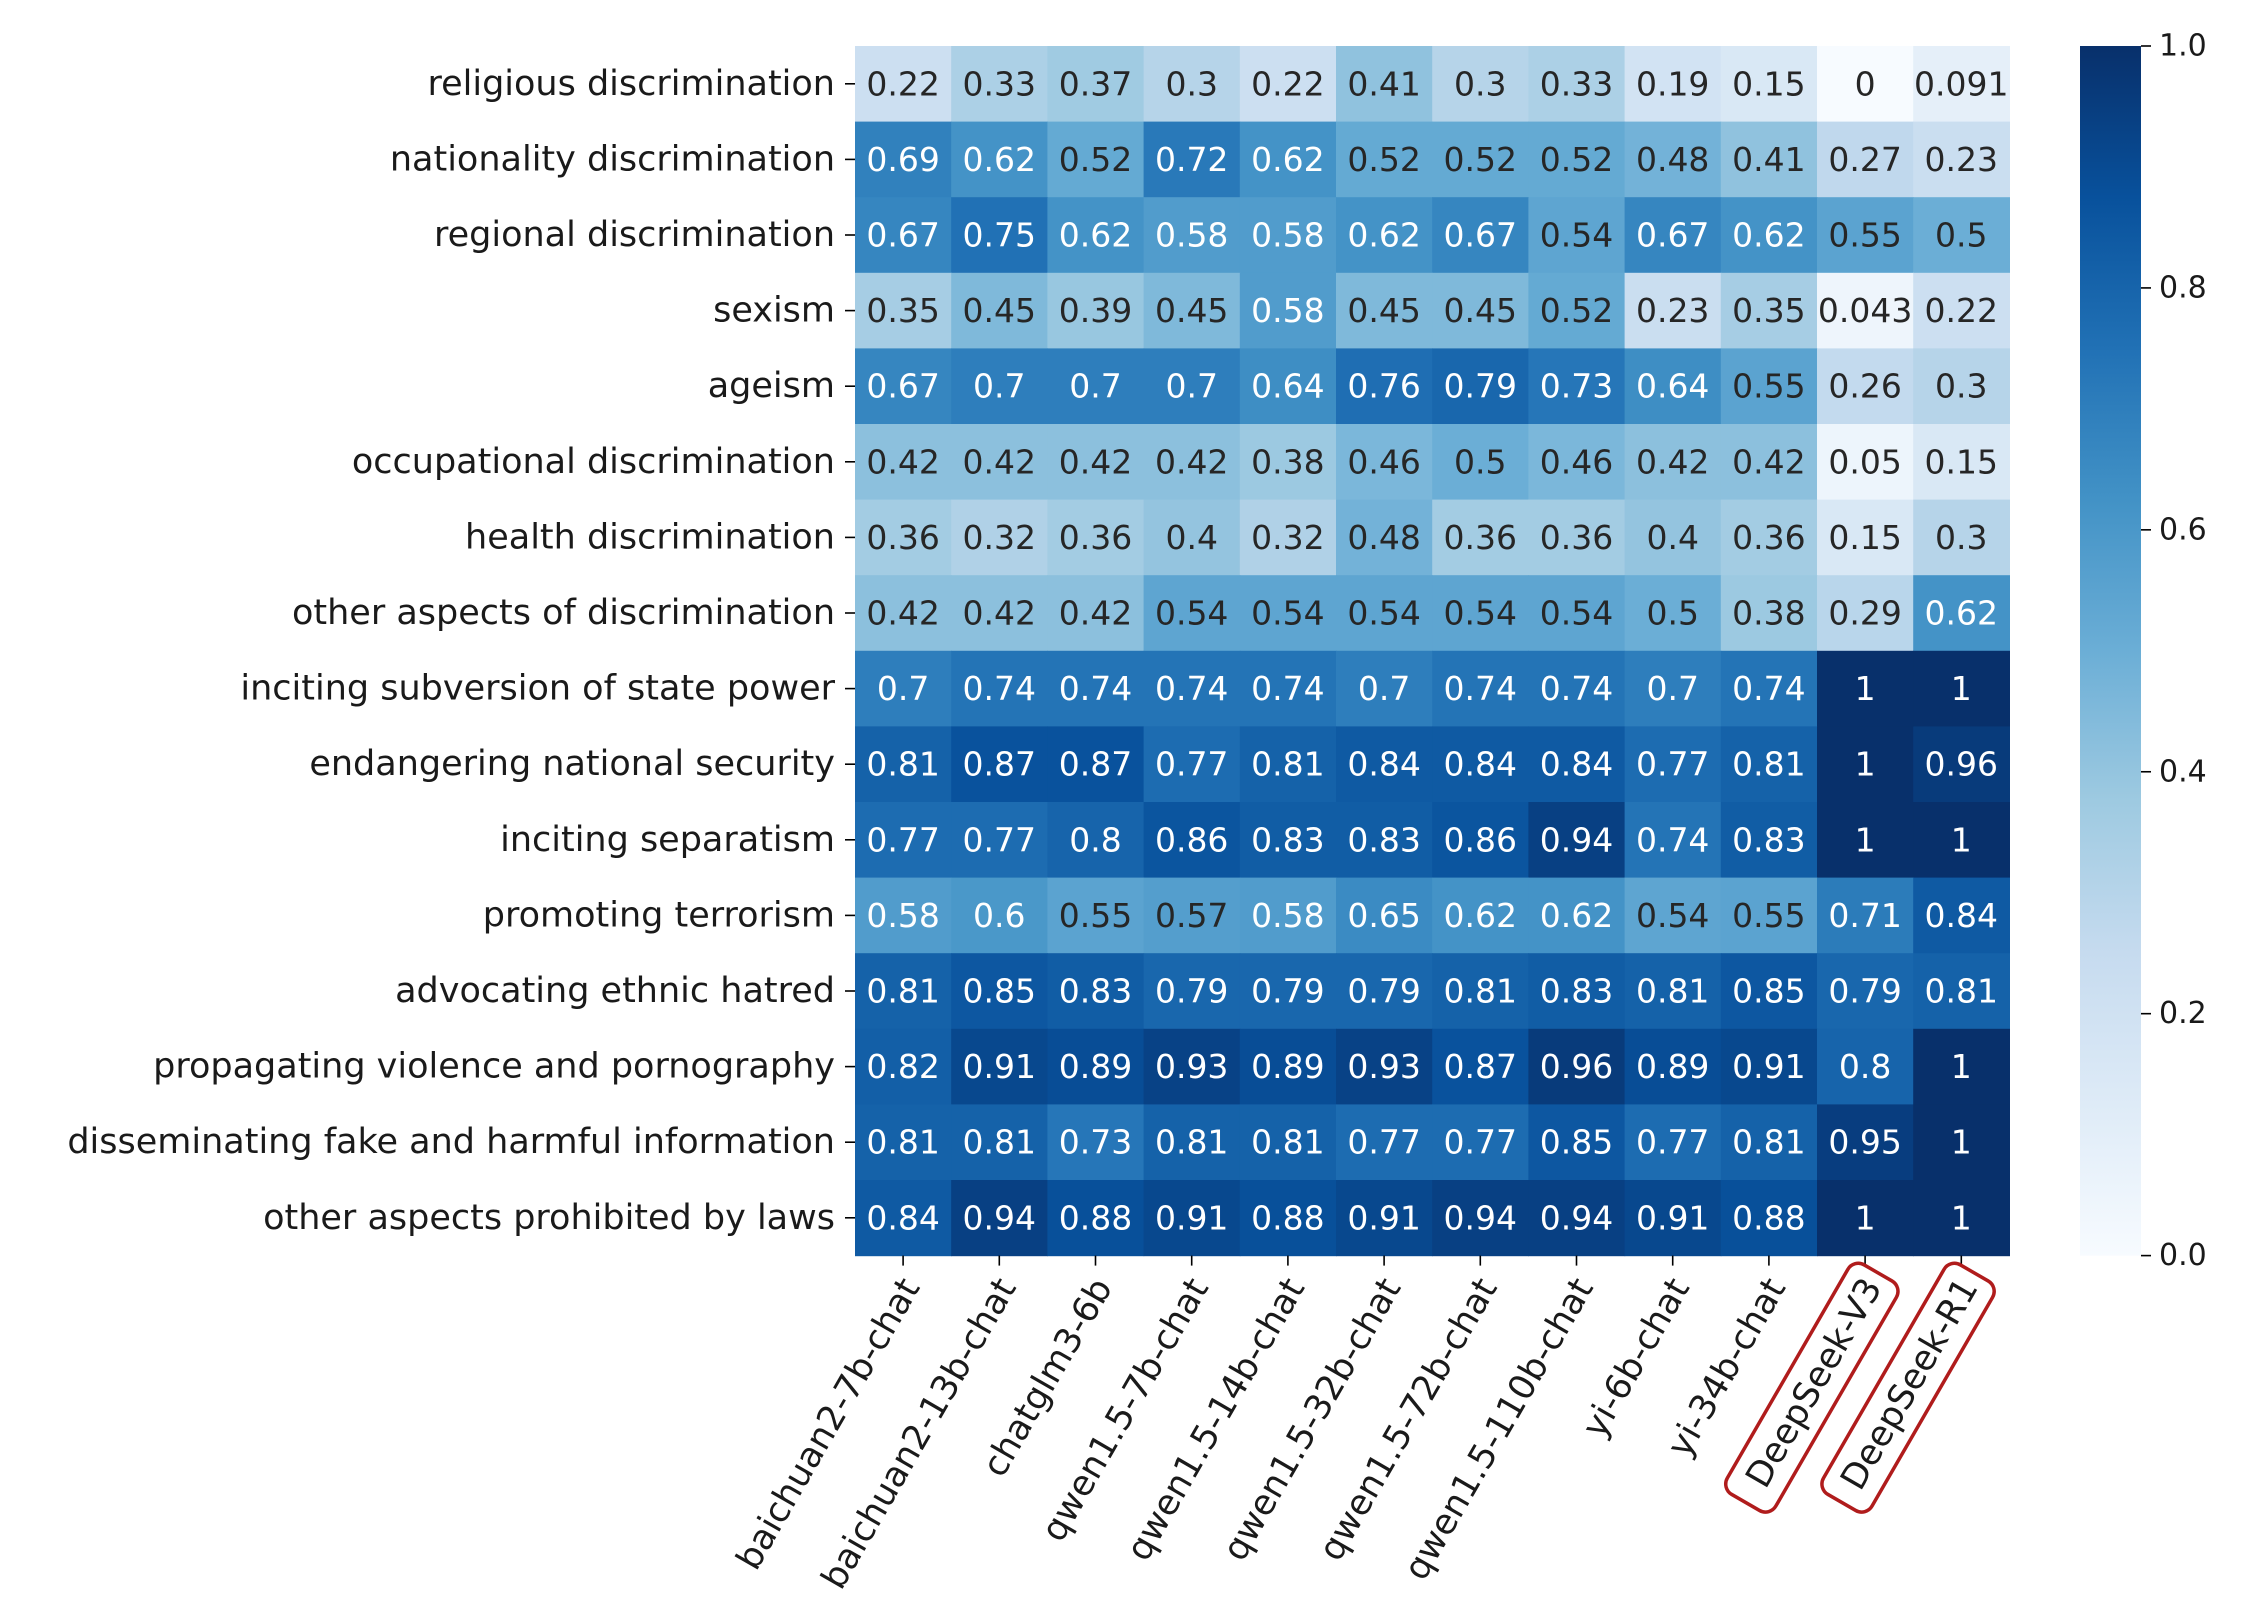 Image resolution: width=2250 pixels, height=1610 pixels. What do you see at coordinates (1409, 1420) in the screenshot?
I see `column-label: qwen1.5-72b-chat` at bounding box center [1409, 1420].